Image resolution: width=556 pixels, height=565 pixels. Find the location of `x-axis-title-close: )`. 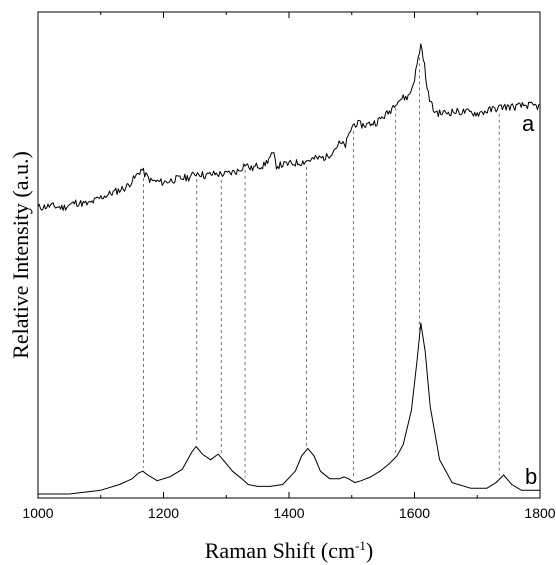

x-axis-title-close: ) is located at coordinates (369, 550).